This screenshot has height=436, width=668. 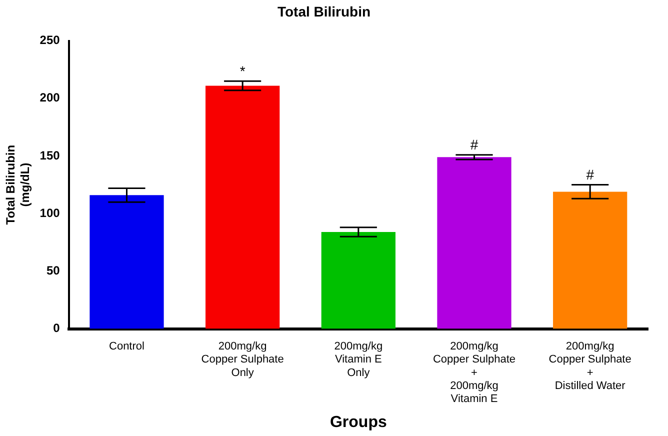 What do you see at coordinates (358, 359) in the screenshot?
I see `x-tick-label: 200mg/kg Vitamin E Only` at bounding box center [358, 359].